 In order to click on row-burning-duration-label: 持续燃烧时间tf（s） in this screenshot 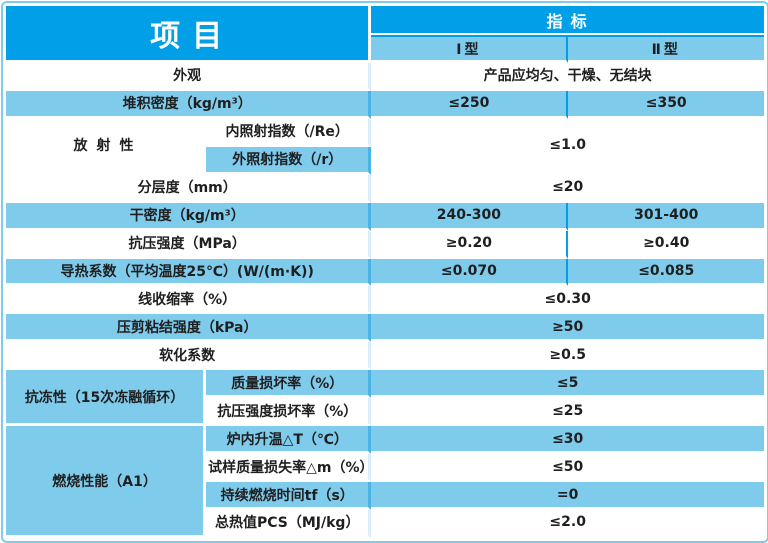, I will do `click(289, 496)`.